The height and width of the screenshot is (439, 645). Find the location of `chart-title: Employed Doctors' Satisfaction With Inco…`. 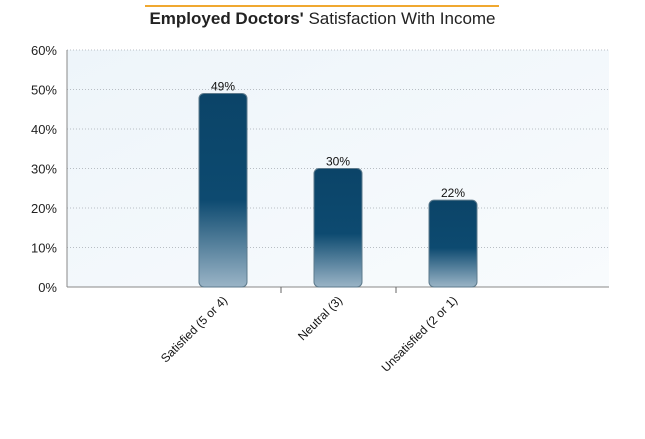

chart-title: Employed Doctors' Satisfaction With Inco… is located at coordinates (322, 19).